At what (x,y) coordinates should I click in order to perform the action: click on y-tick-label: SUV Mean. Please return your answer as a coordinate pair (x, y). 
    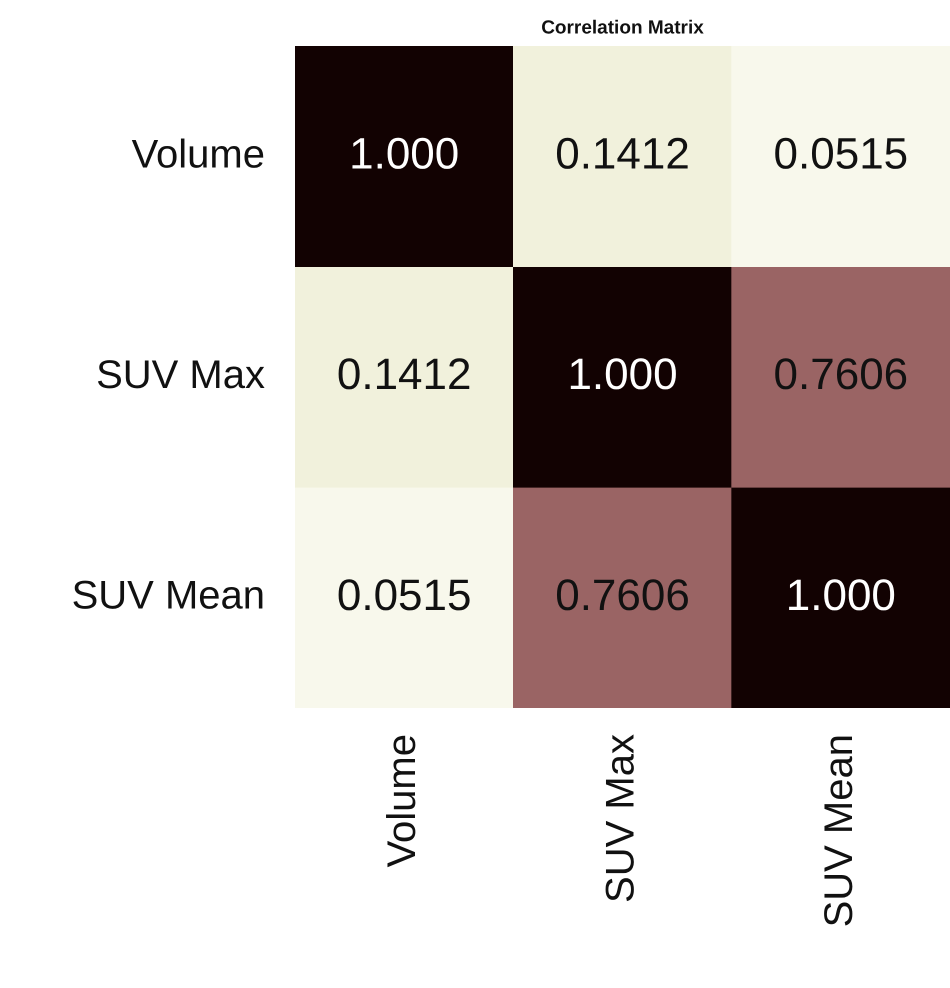
    Looking at the image, I should click on (168, 596).